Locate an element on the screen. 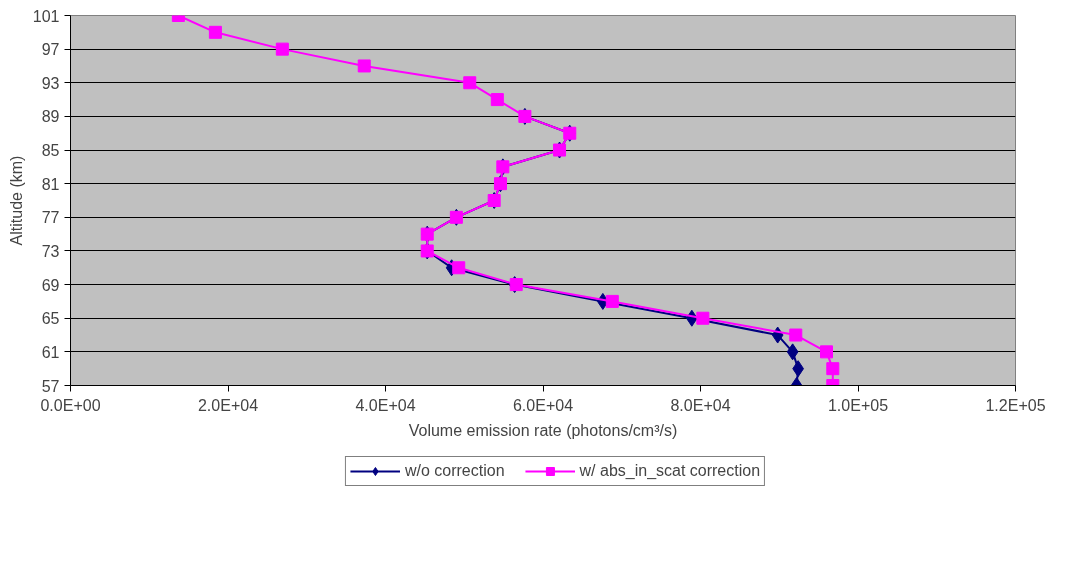 This screenshot has width=1089, height=562. y-tick-label: 77 is located at coordinates (50, 218).